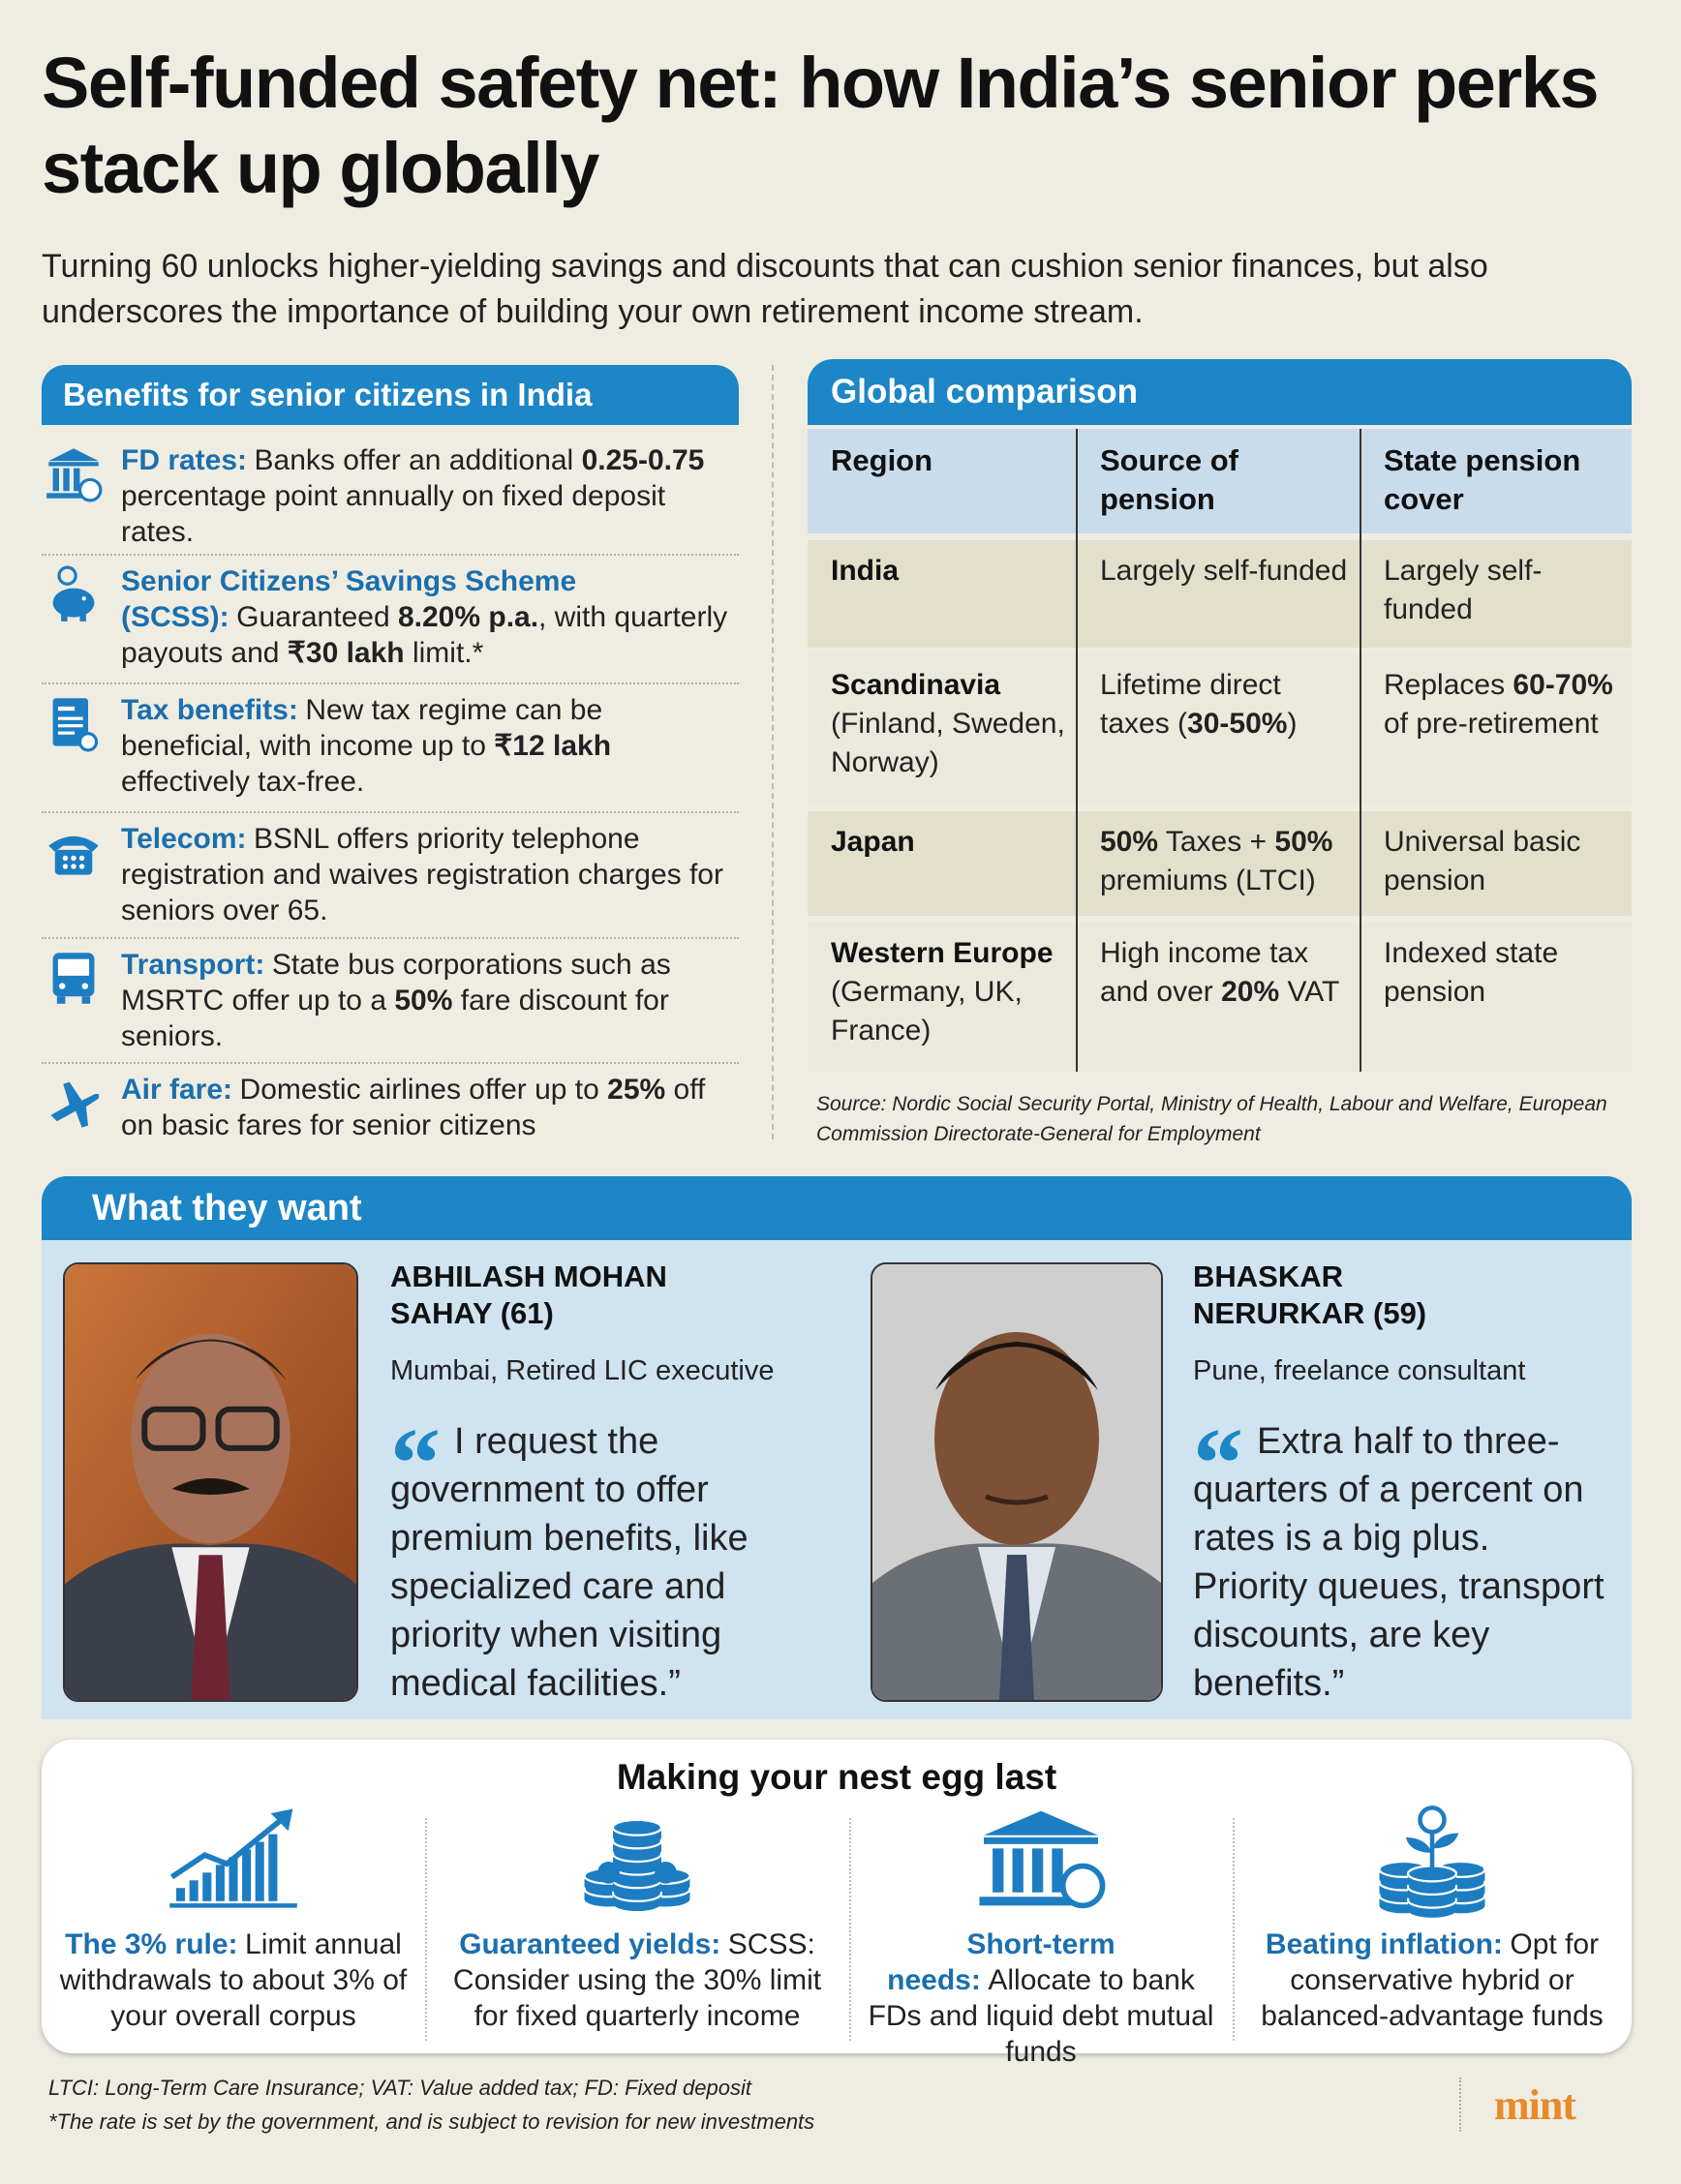 This screenshot has height=2184, width=1681. I want to click on person-name: ABHILASH MOHAN SAHAY (61), so click(528, 1295).